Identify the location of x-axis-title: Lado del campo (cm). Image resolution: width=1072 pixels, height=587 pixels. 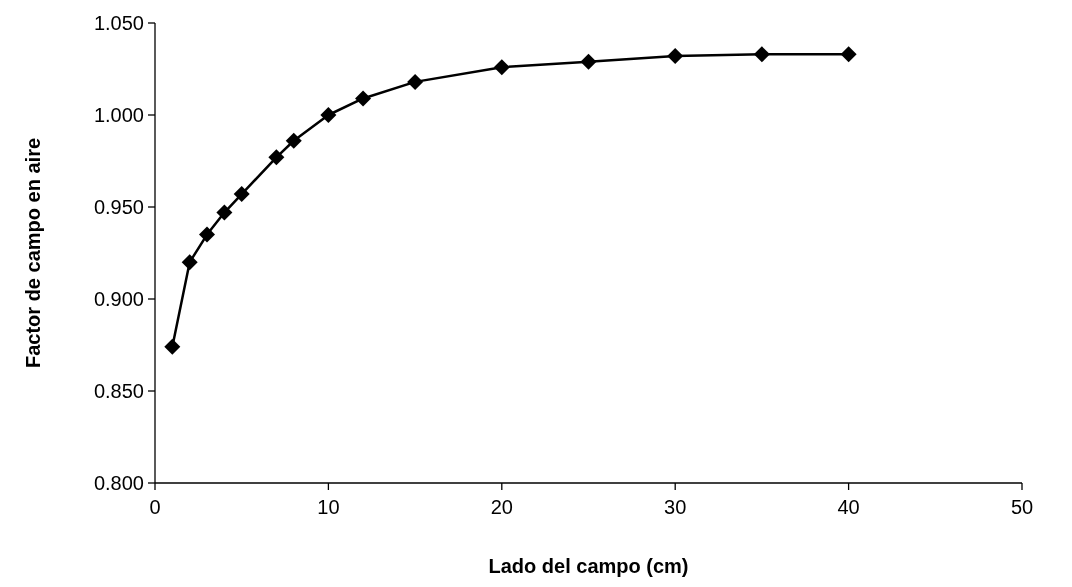
(588, 566).